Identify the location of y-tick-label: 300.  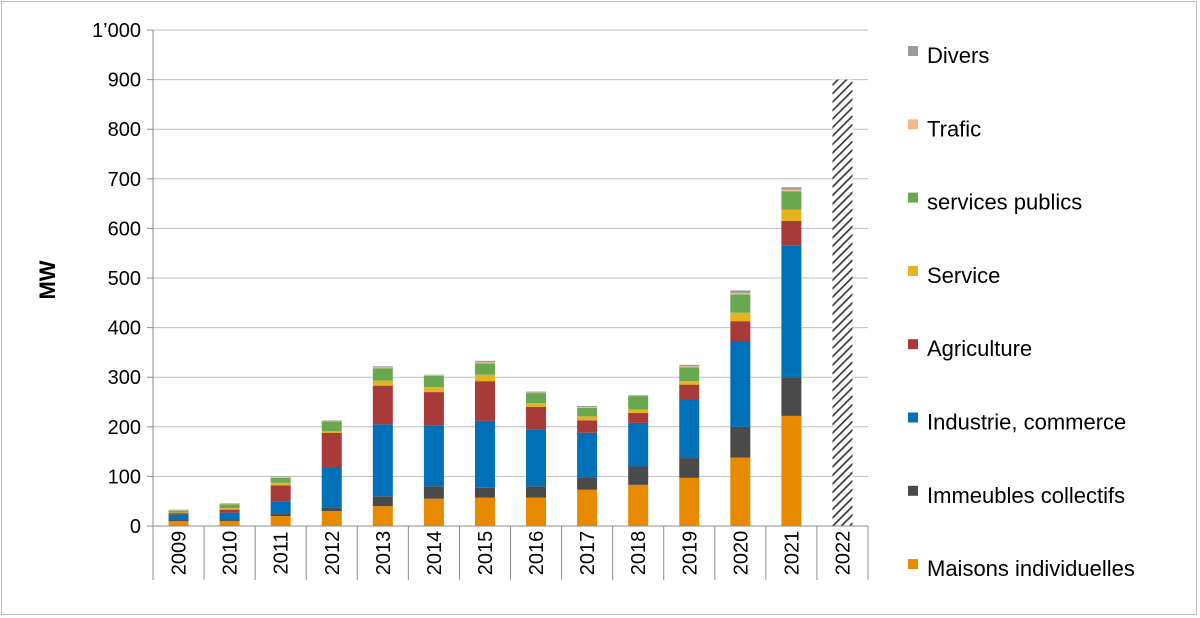
(124, 378).